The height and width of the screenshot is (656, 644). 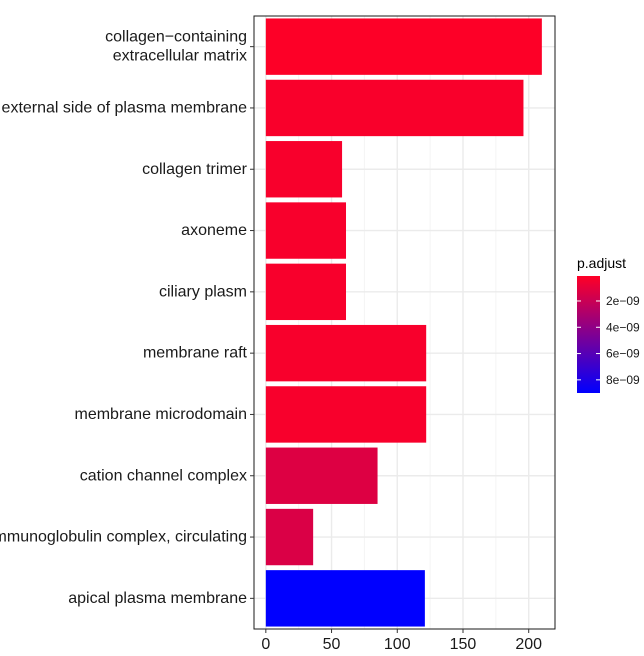 I want to click on legend-tick-label: 2e−09, so click(x=623, y=301).